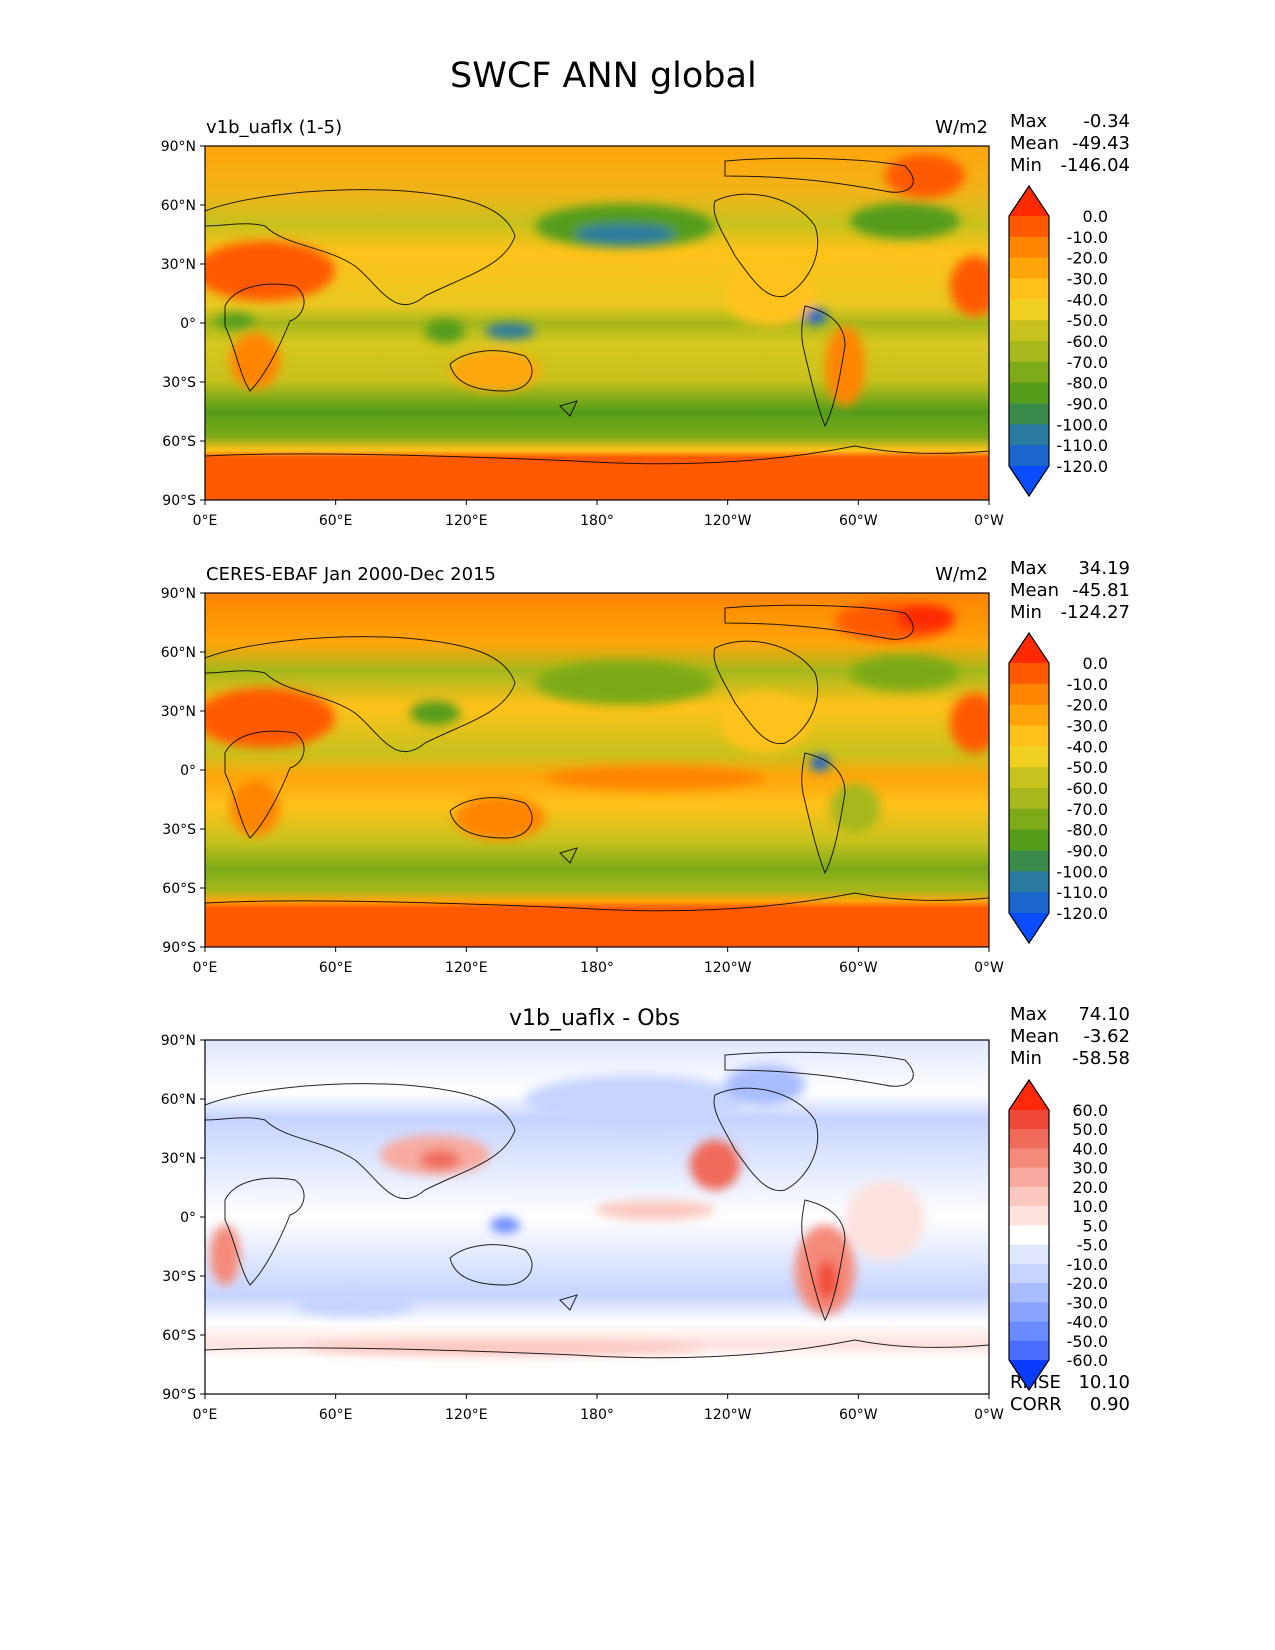 This screenshot has width=1275, height=1650. I want to click on colorbar-1-label: -10.0, so click(1087, 237).